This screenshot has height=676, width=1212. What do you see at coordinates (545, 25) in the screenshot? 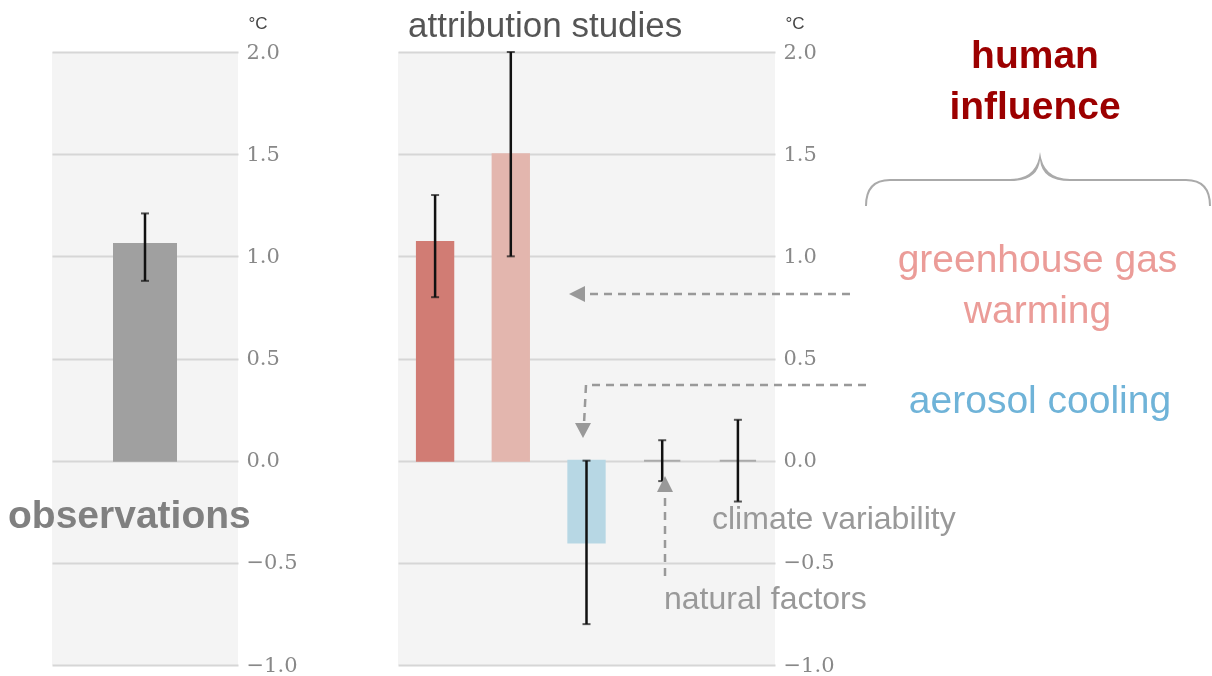
I see `chart-title: attribution studies` at bounding box center [545, 25].